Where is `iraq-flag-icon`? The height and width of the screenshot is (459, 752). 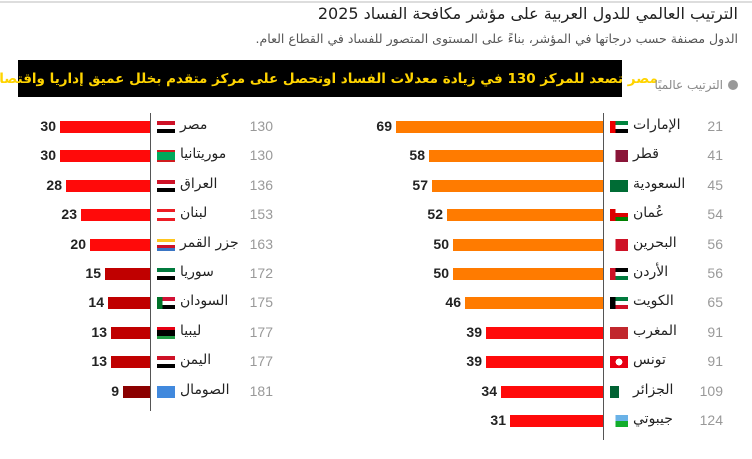 iraq-flag-icon is located at coordinates (166, 185).